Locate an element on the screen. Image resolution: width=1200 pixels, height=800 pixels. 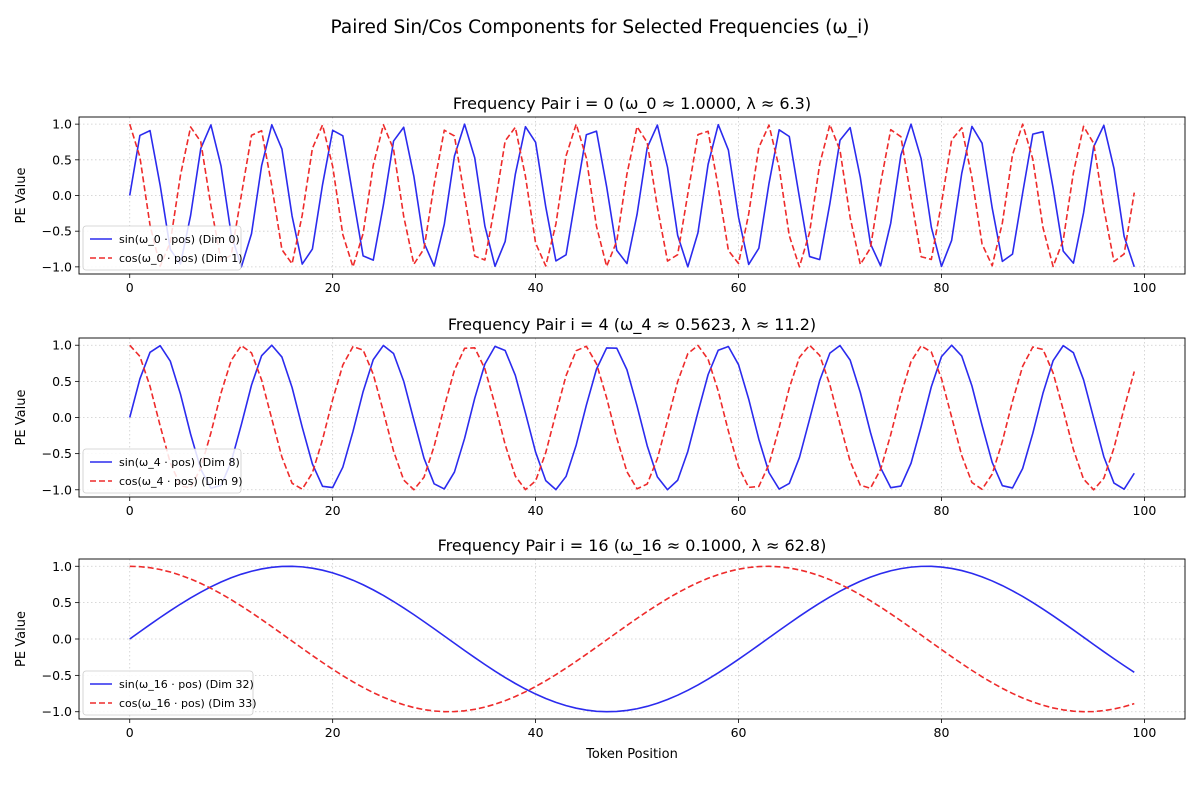
legend-label: cos(ω_0 · pos) (Dim 1) is located at coordinates (181, 258).